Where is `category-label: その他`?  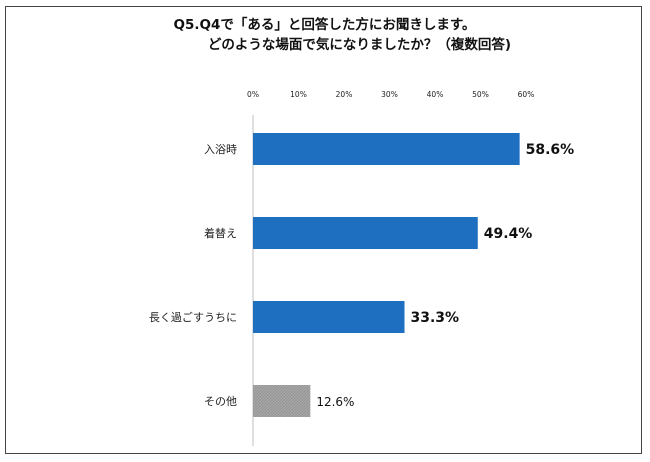
category-label: その他 is located at coordinates (220, 401).